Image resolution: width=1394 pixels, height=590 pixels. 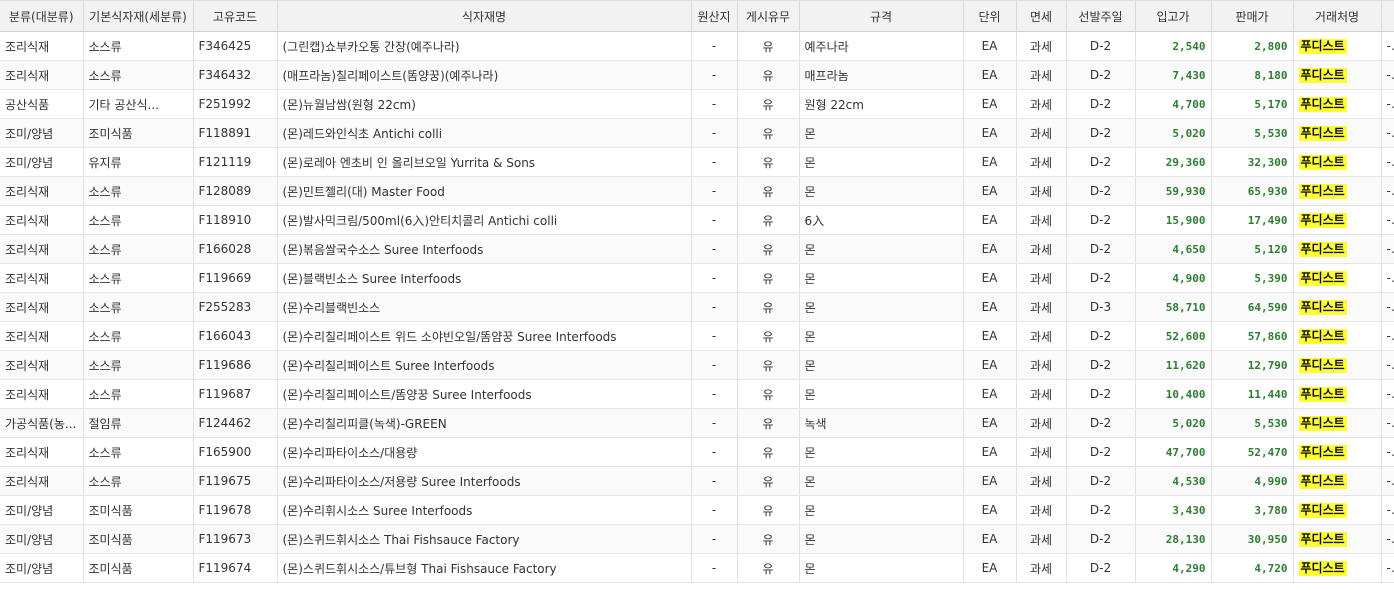 What do you see at coordinates (1387, 16) in the screenshot?
I see `header-extra` at bounding box center [1387, 16].